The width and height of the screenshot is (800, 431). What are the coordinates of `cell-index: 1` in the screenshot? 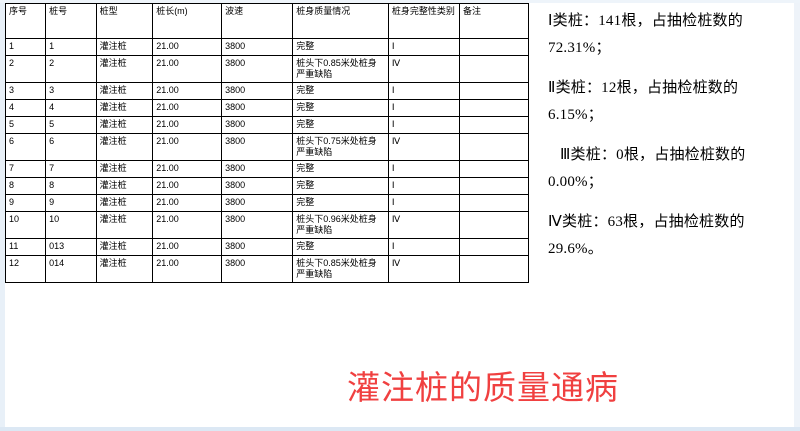 It's located at (25, 47).